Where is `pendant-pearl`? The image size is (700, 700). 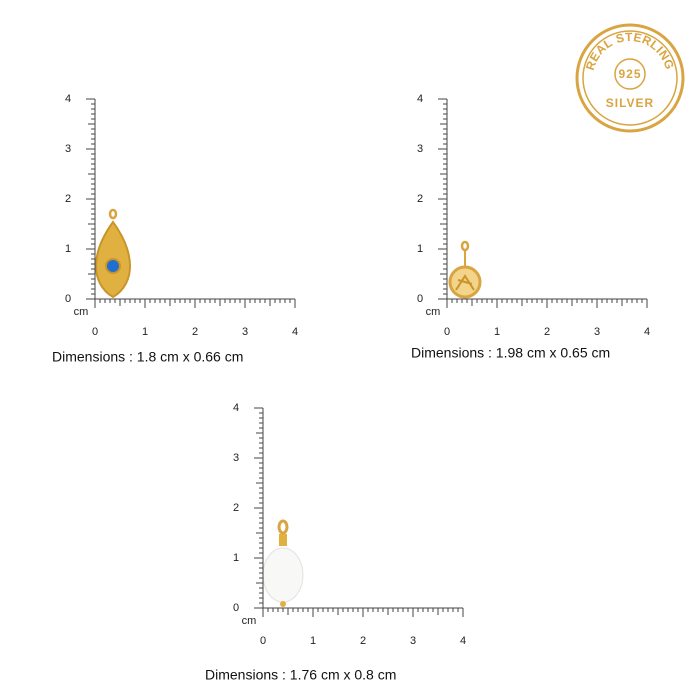
pendant-pearl is located at coordinates (283, 563).